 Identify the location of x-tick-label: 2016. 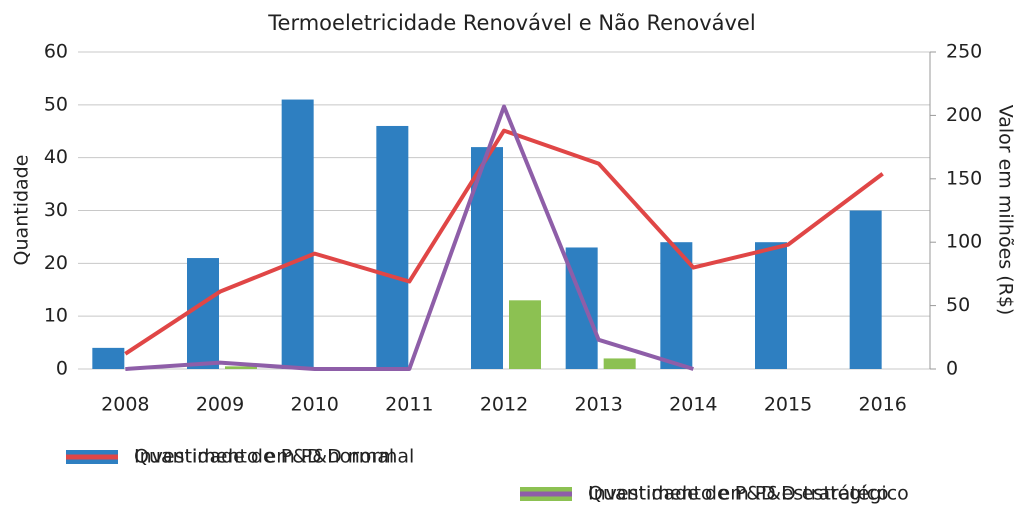
(882, 405).